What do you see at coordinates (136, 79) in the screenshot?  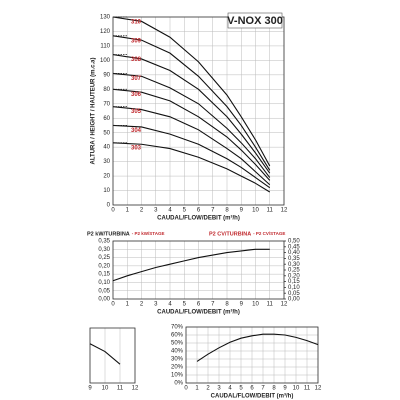 I see `series-label: 307` at bounding box center [136, 79].